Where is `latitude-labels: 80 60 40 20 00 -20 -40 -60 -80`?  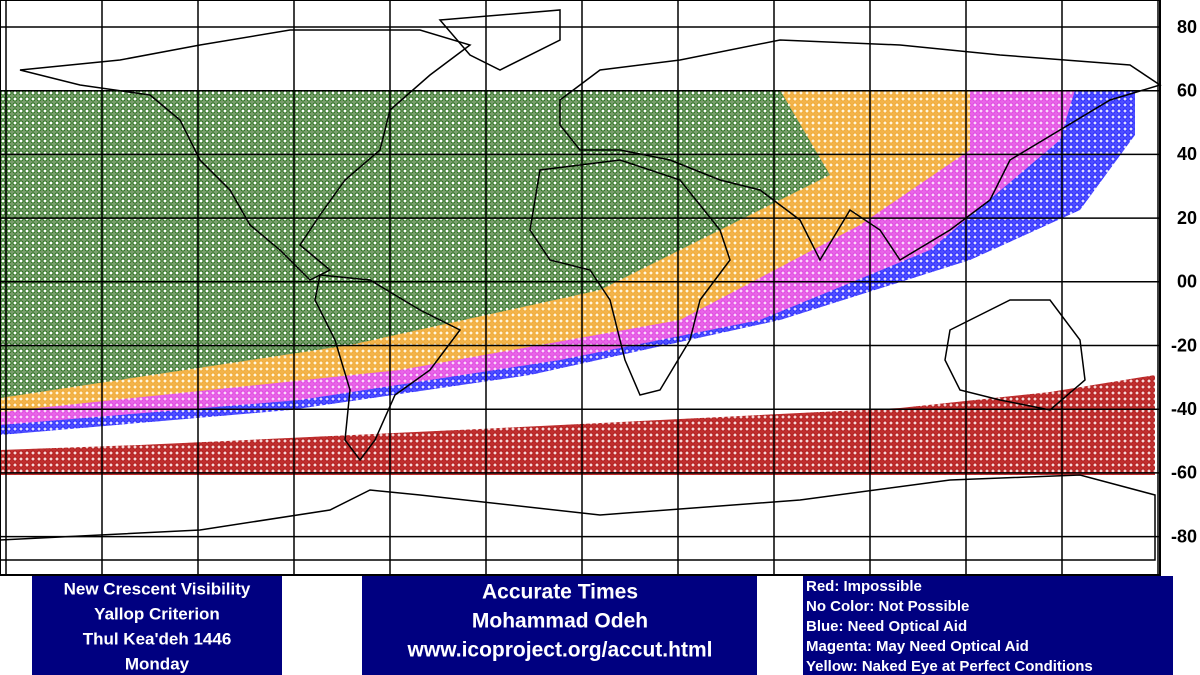 latitude-labels: 80 60 40 20 00 -20 -40 -60 -80 is located at coordinates (1184, 282).